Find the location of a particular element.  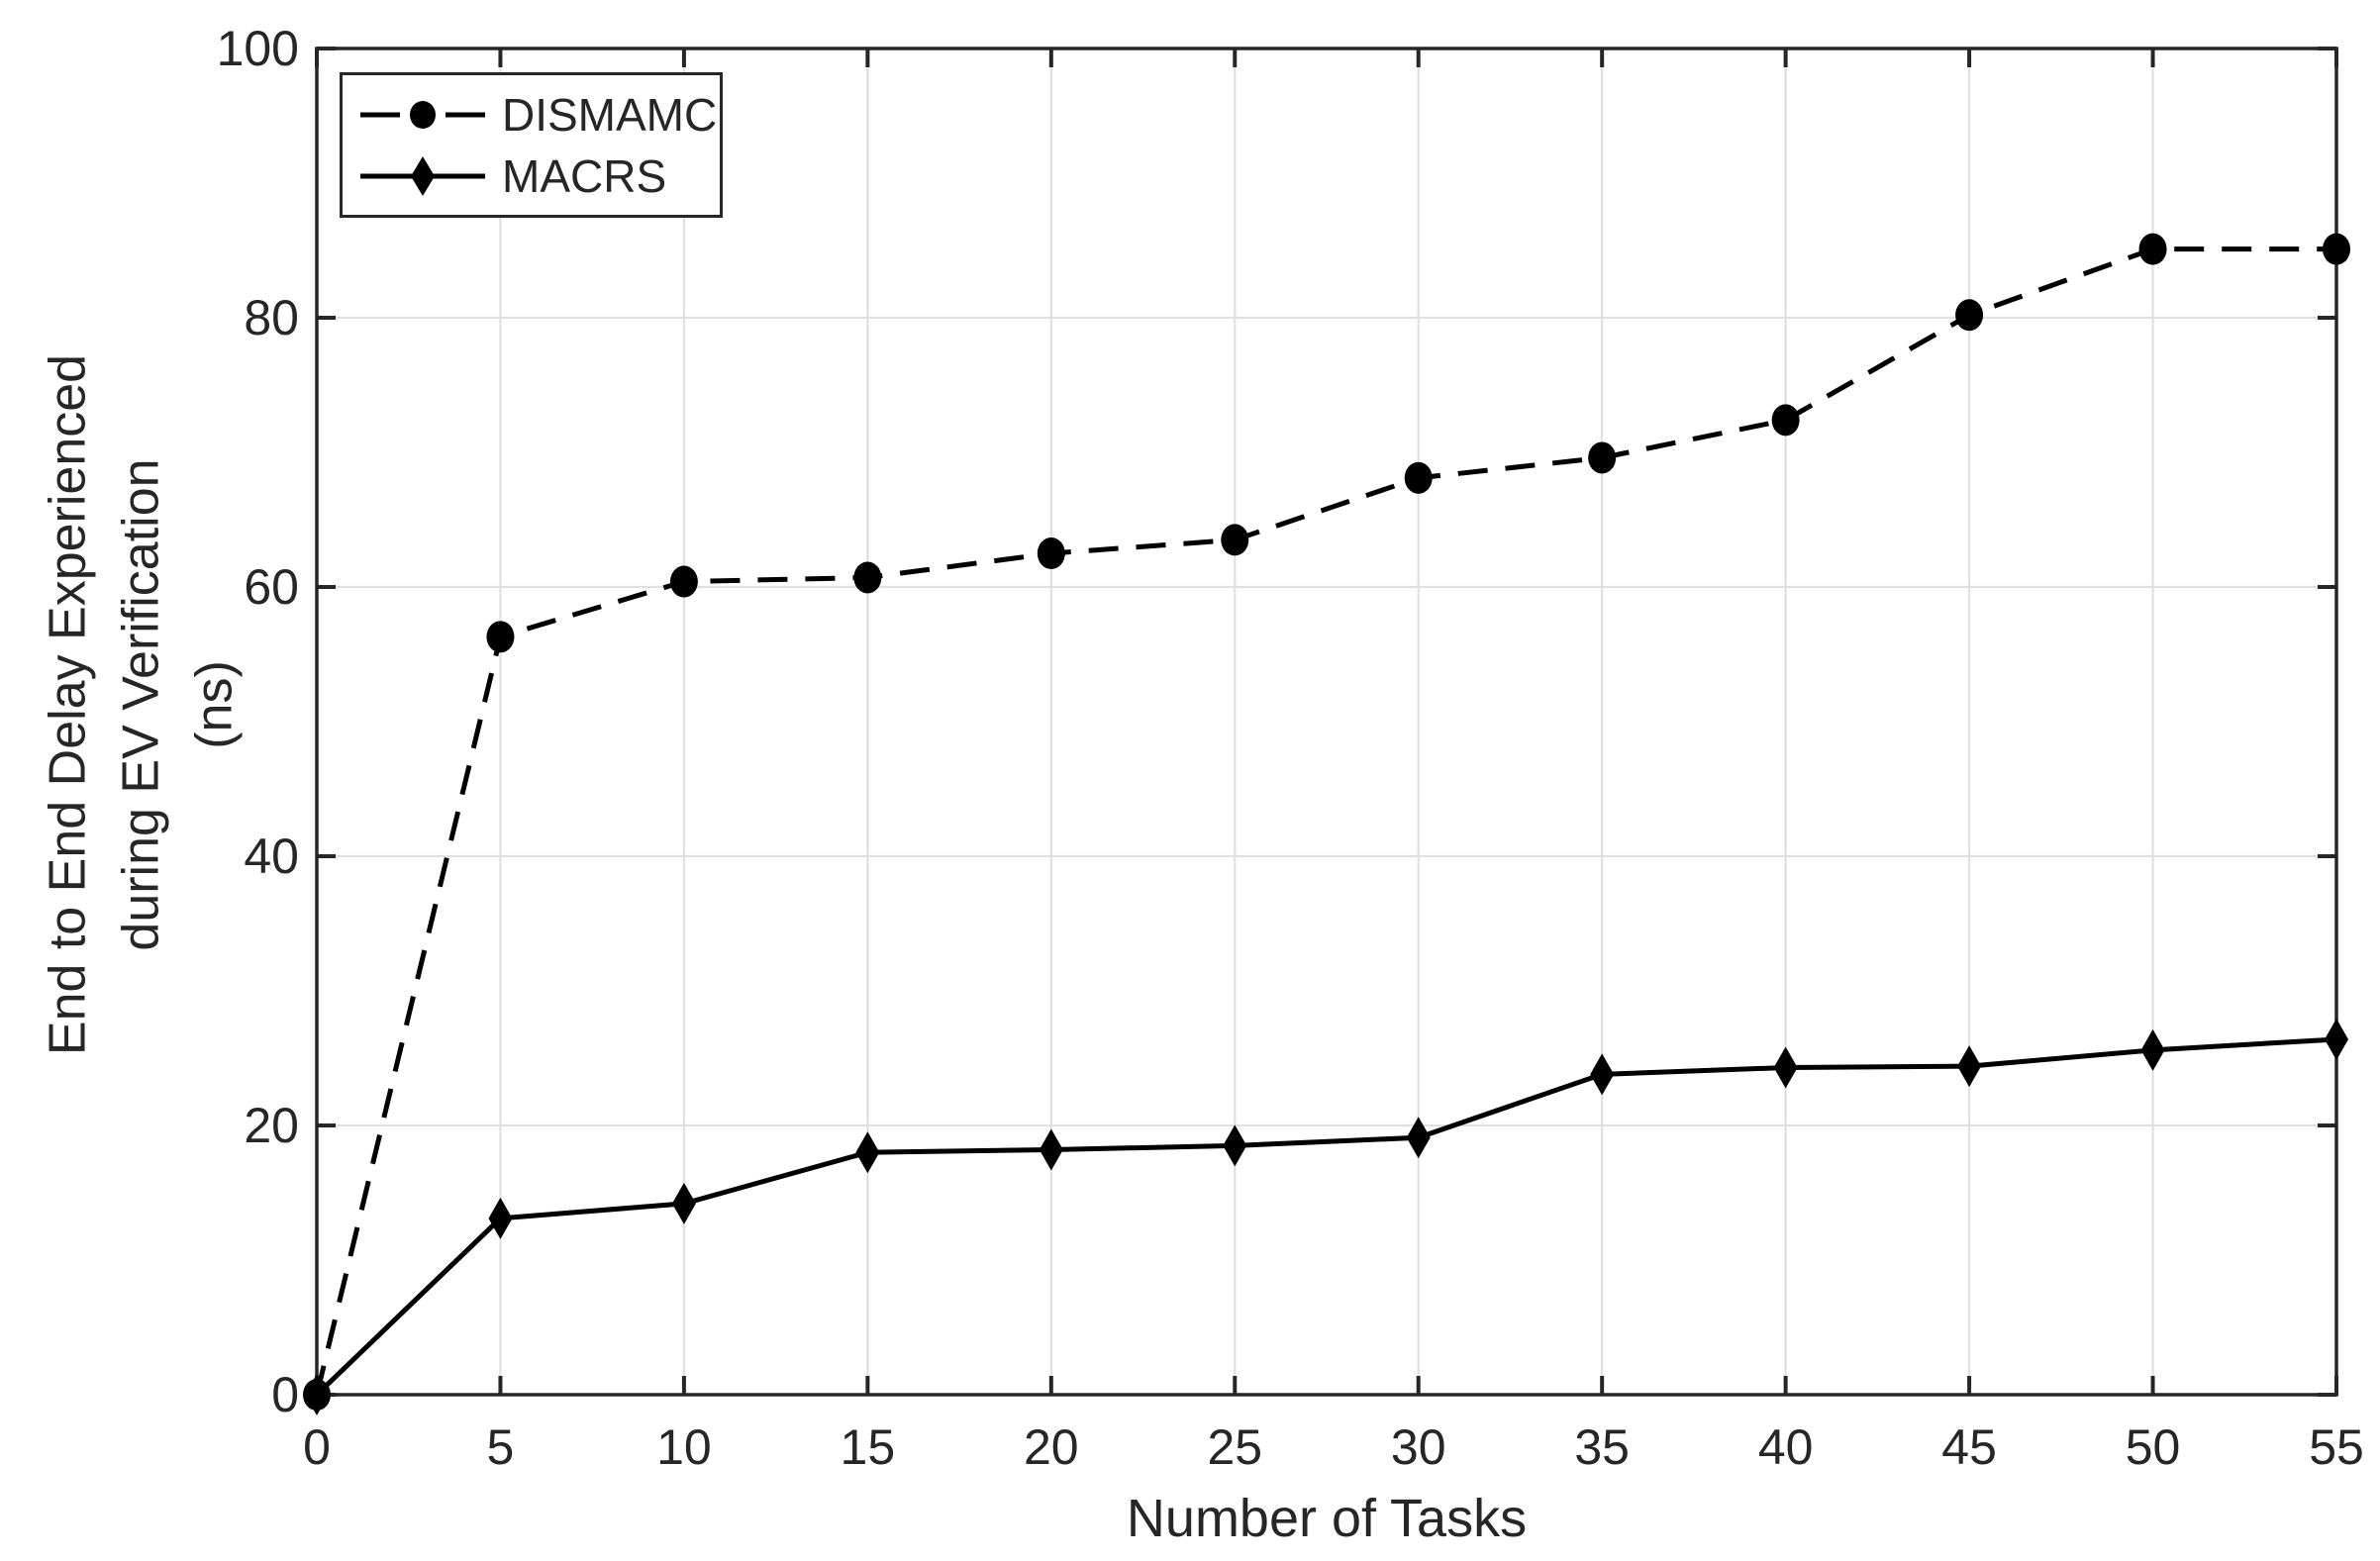

x-tick-label-5: 5 is located at coordinates (500, 1447).